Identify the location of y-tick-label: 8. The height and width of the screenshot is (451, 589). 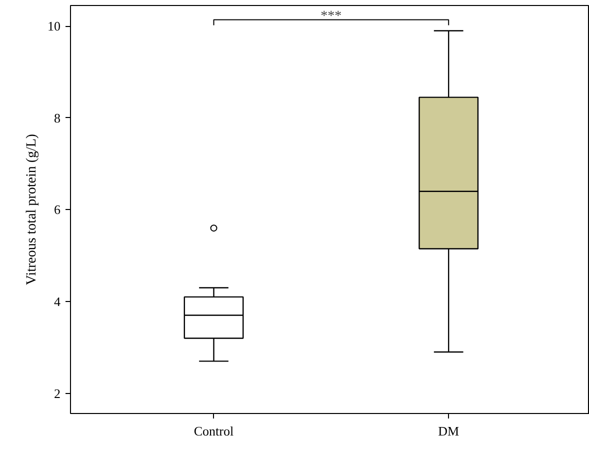
(57, 118).